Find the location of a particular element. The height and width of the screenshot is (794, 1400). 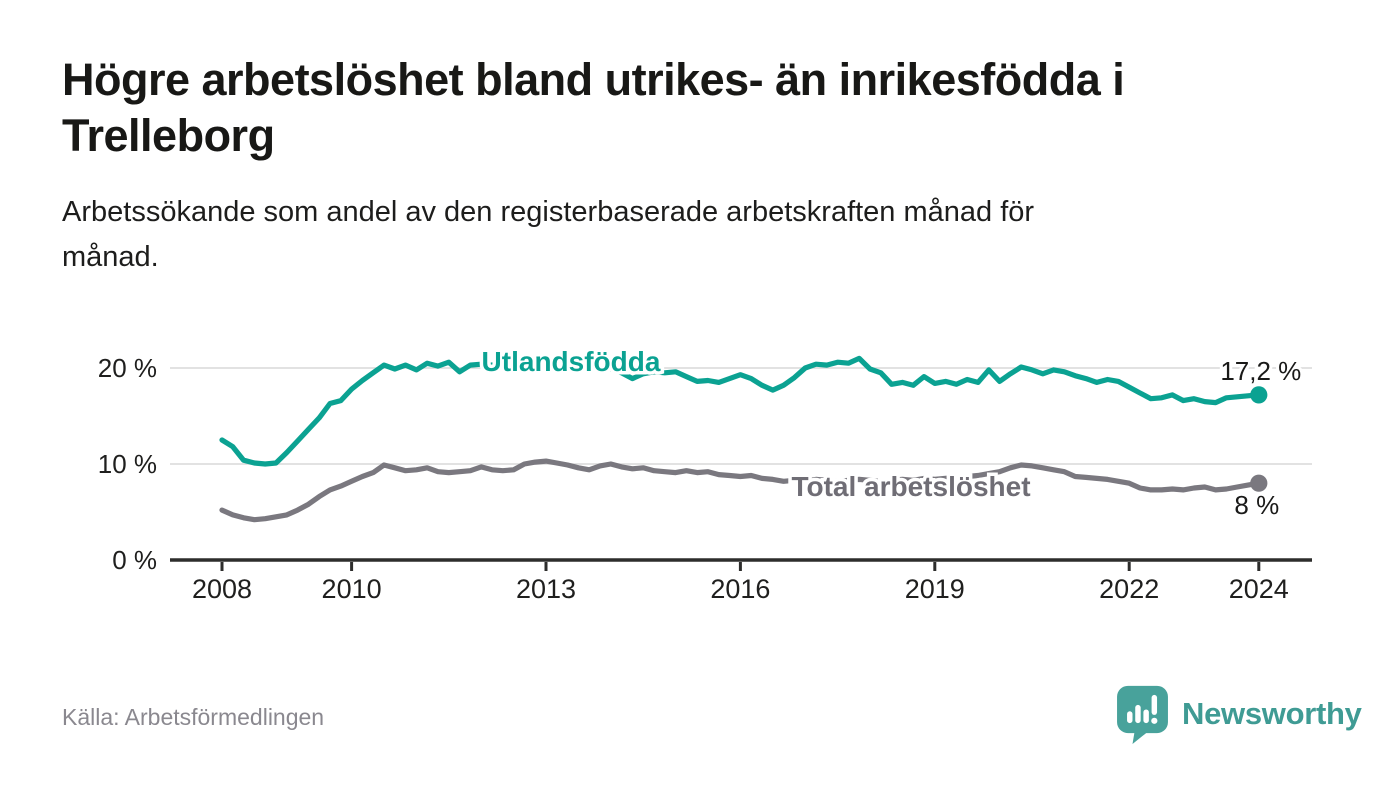

newsworthy-logo: Newsworthy is located at coordinates (1238, 714).